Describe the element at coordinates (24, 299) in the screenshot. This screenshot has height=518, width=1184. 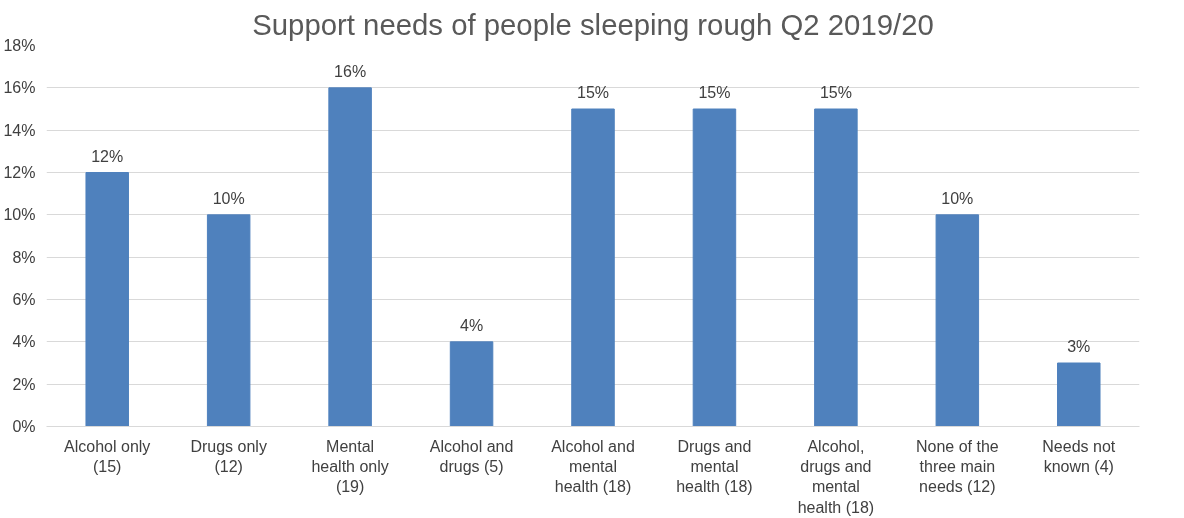
I see `y-tick-label: 6%` at that location.